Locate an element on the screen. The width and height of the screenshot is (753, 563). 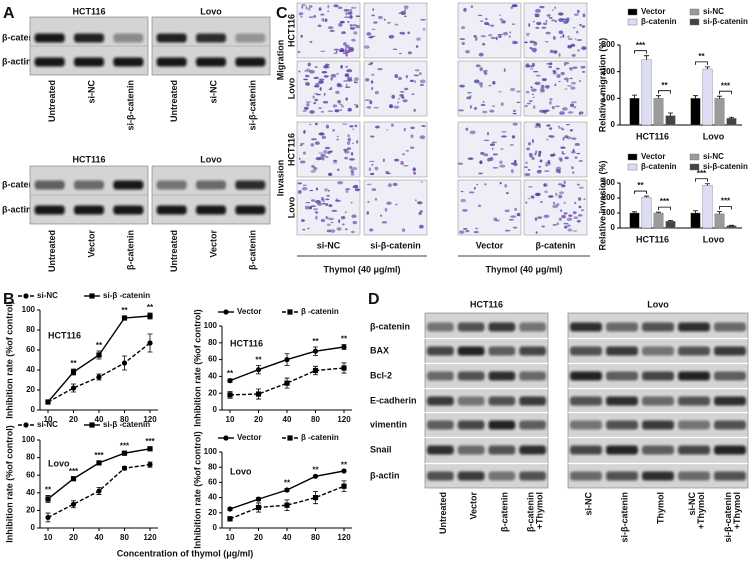
group-label: Migration is located at coordinates (280, 60).